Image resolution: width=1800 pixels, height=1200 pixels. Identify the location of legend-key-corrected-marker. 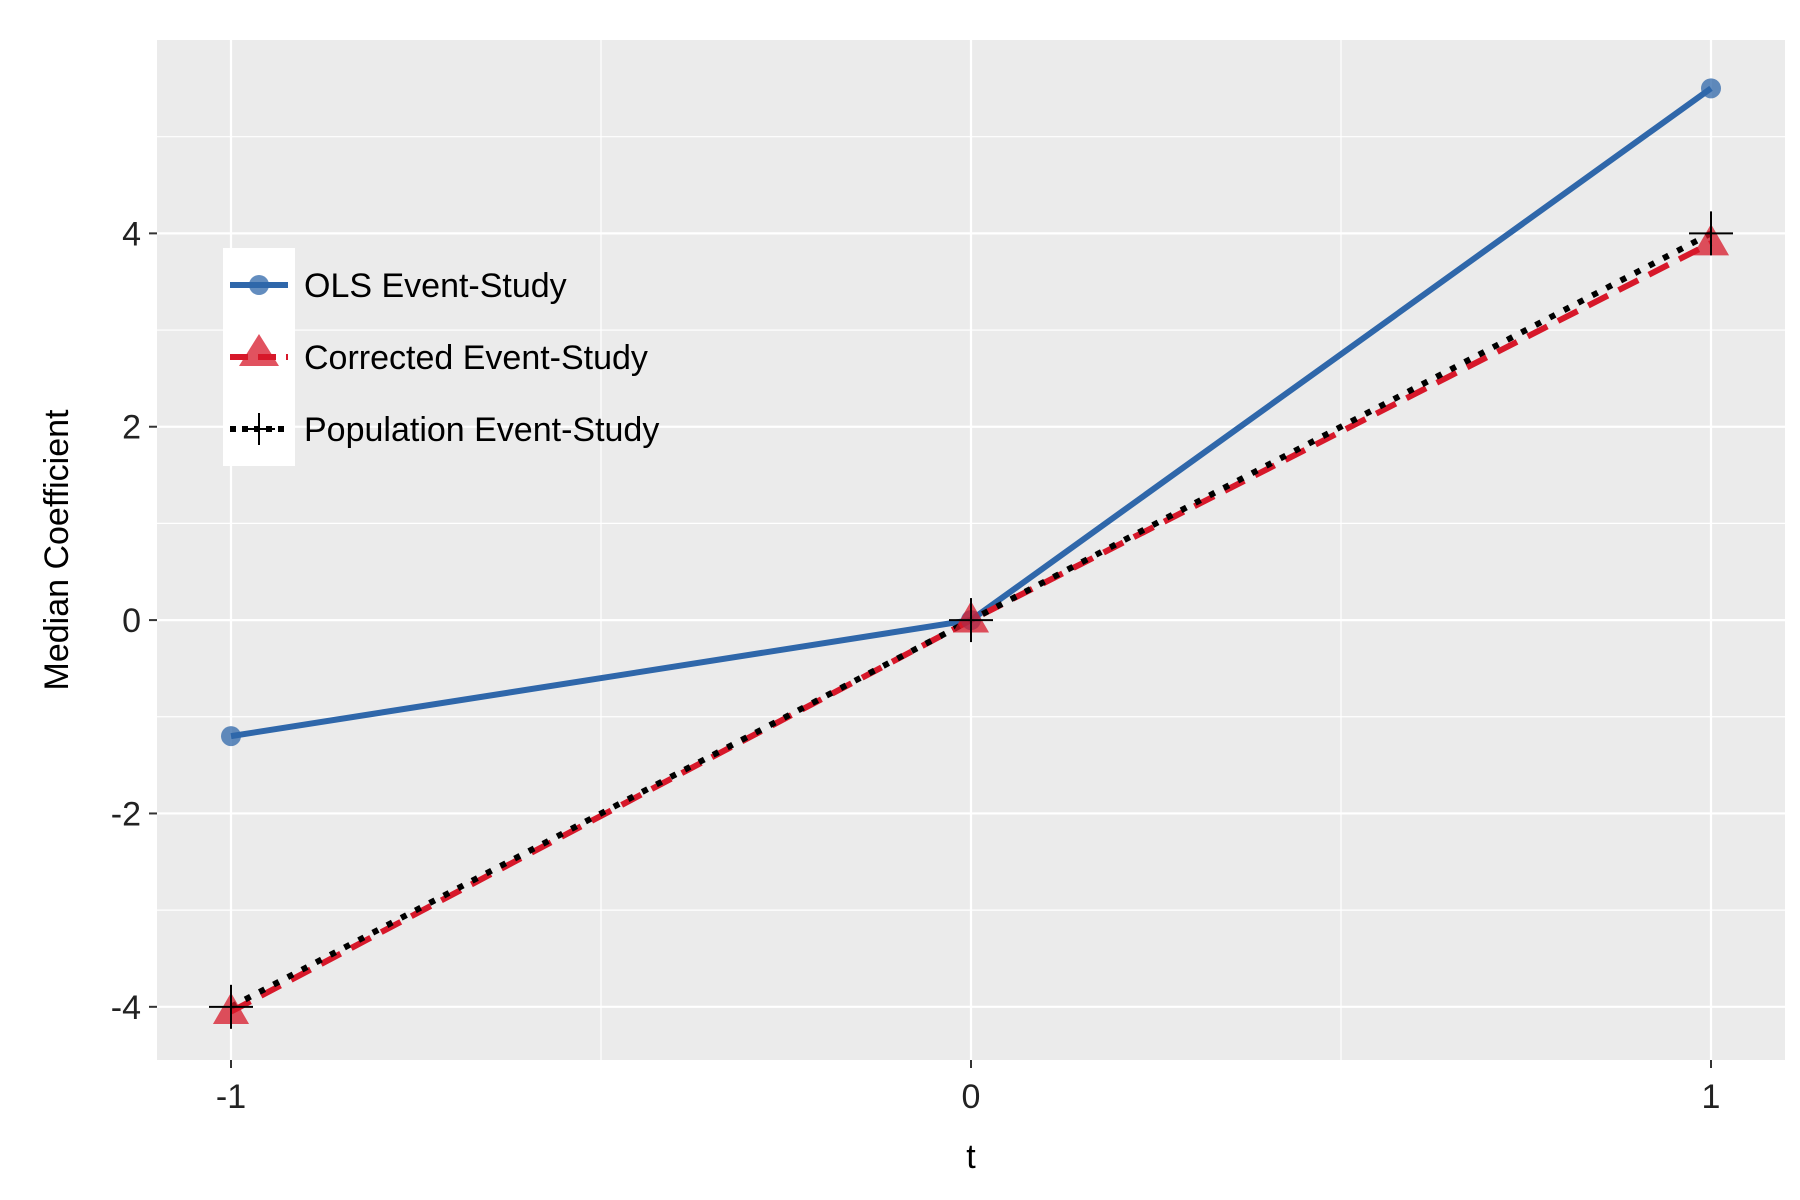
(259, 350).